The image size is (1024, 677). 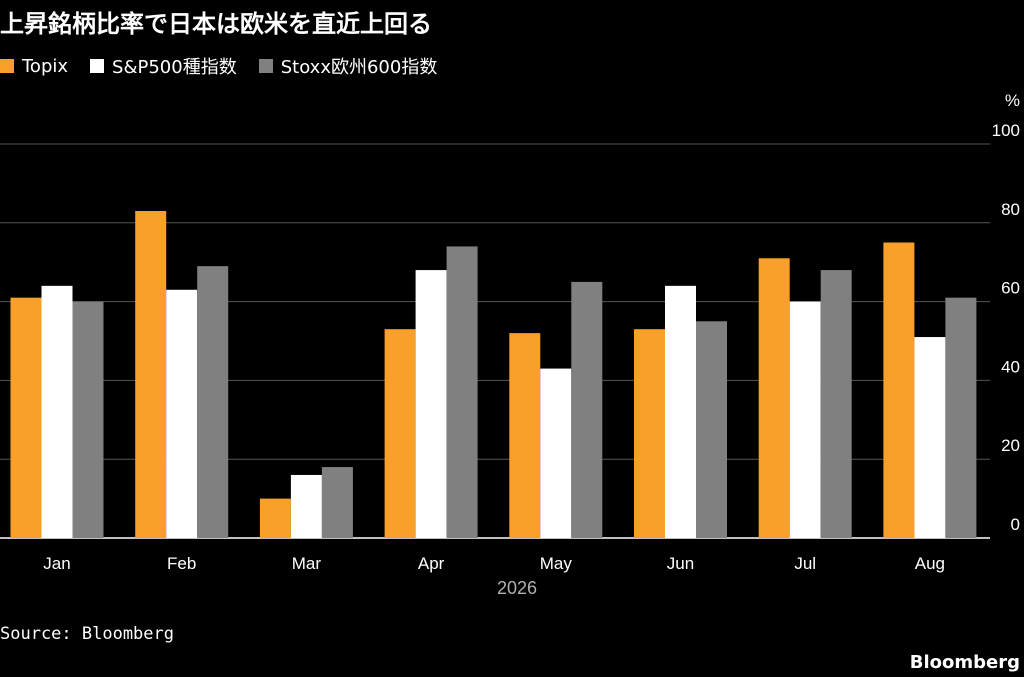 I want to click on x-tick-label: Jan, so click(x=56, y=563).